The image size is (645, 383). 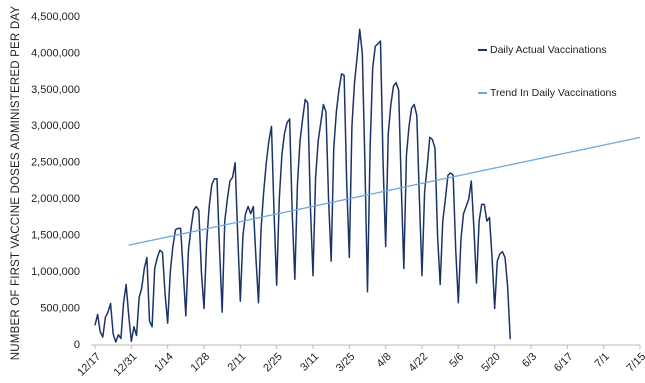 What do you see at coordinates (548, 50) in the screenshot?
I see `legend-label: Daily Actual Vaccinations` at bounding box center [548, 50].